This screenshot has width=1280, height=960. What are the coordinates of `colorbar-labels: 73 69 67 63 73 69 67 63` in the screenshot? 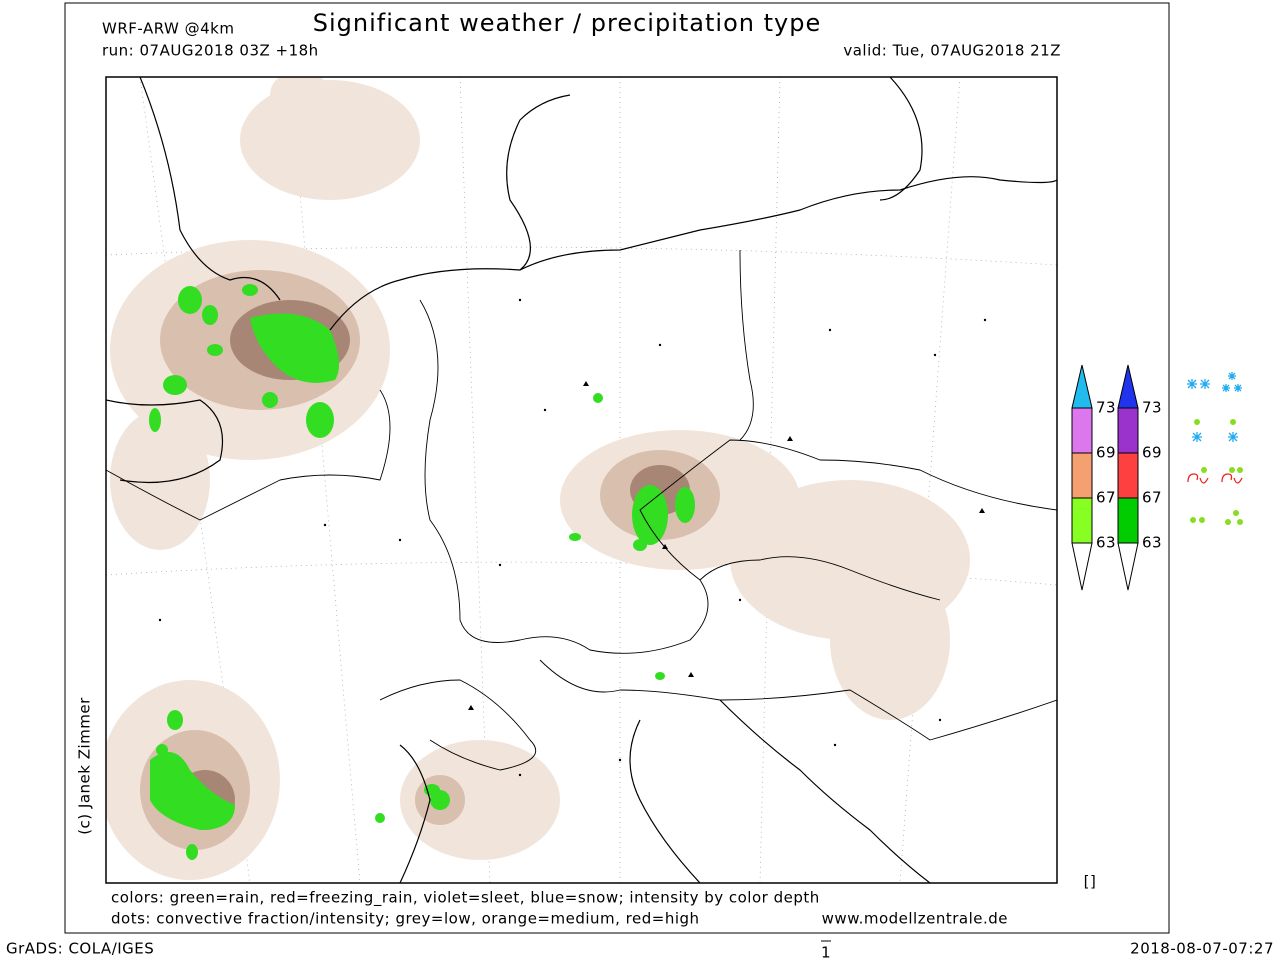 It's located at (1129, 475).